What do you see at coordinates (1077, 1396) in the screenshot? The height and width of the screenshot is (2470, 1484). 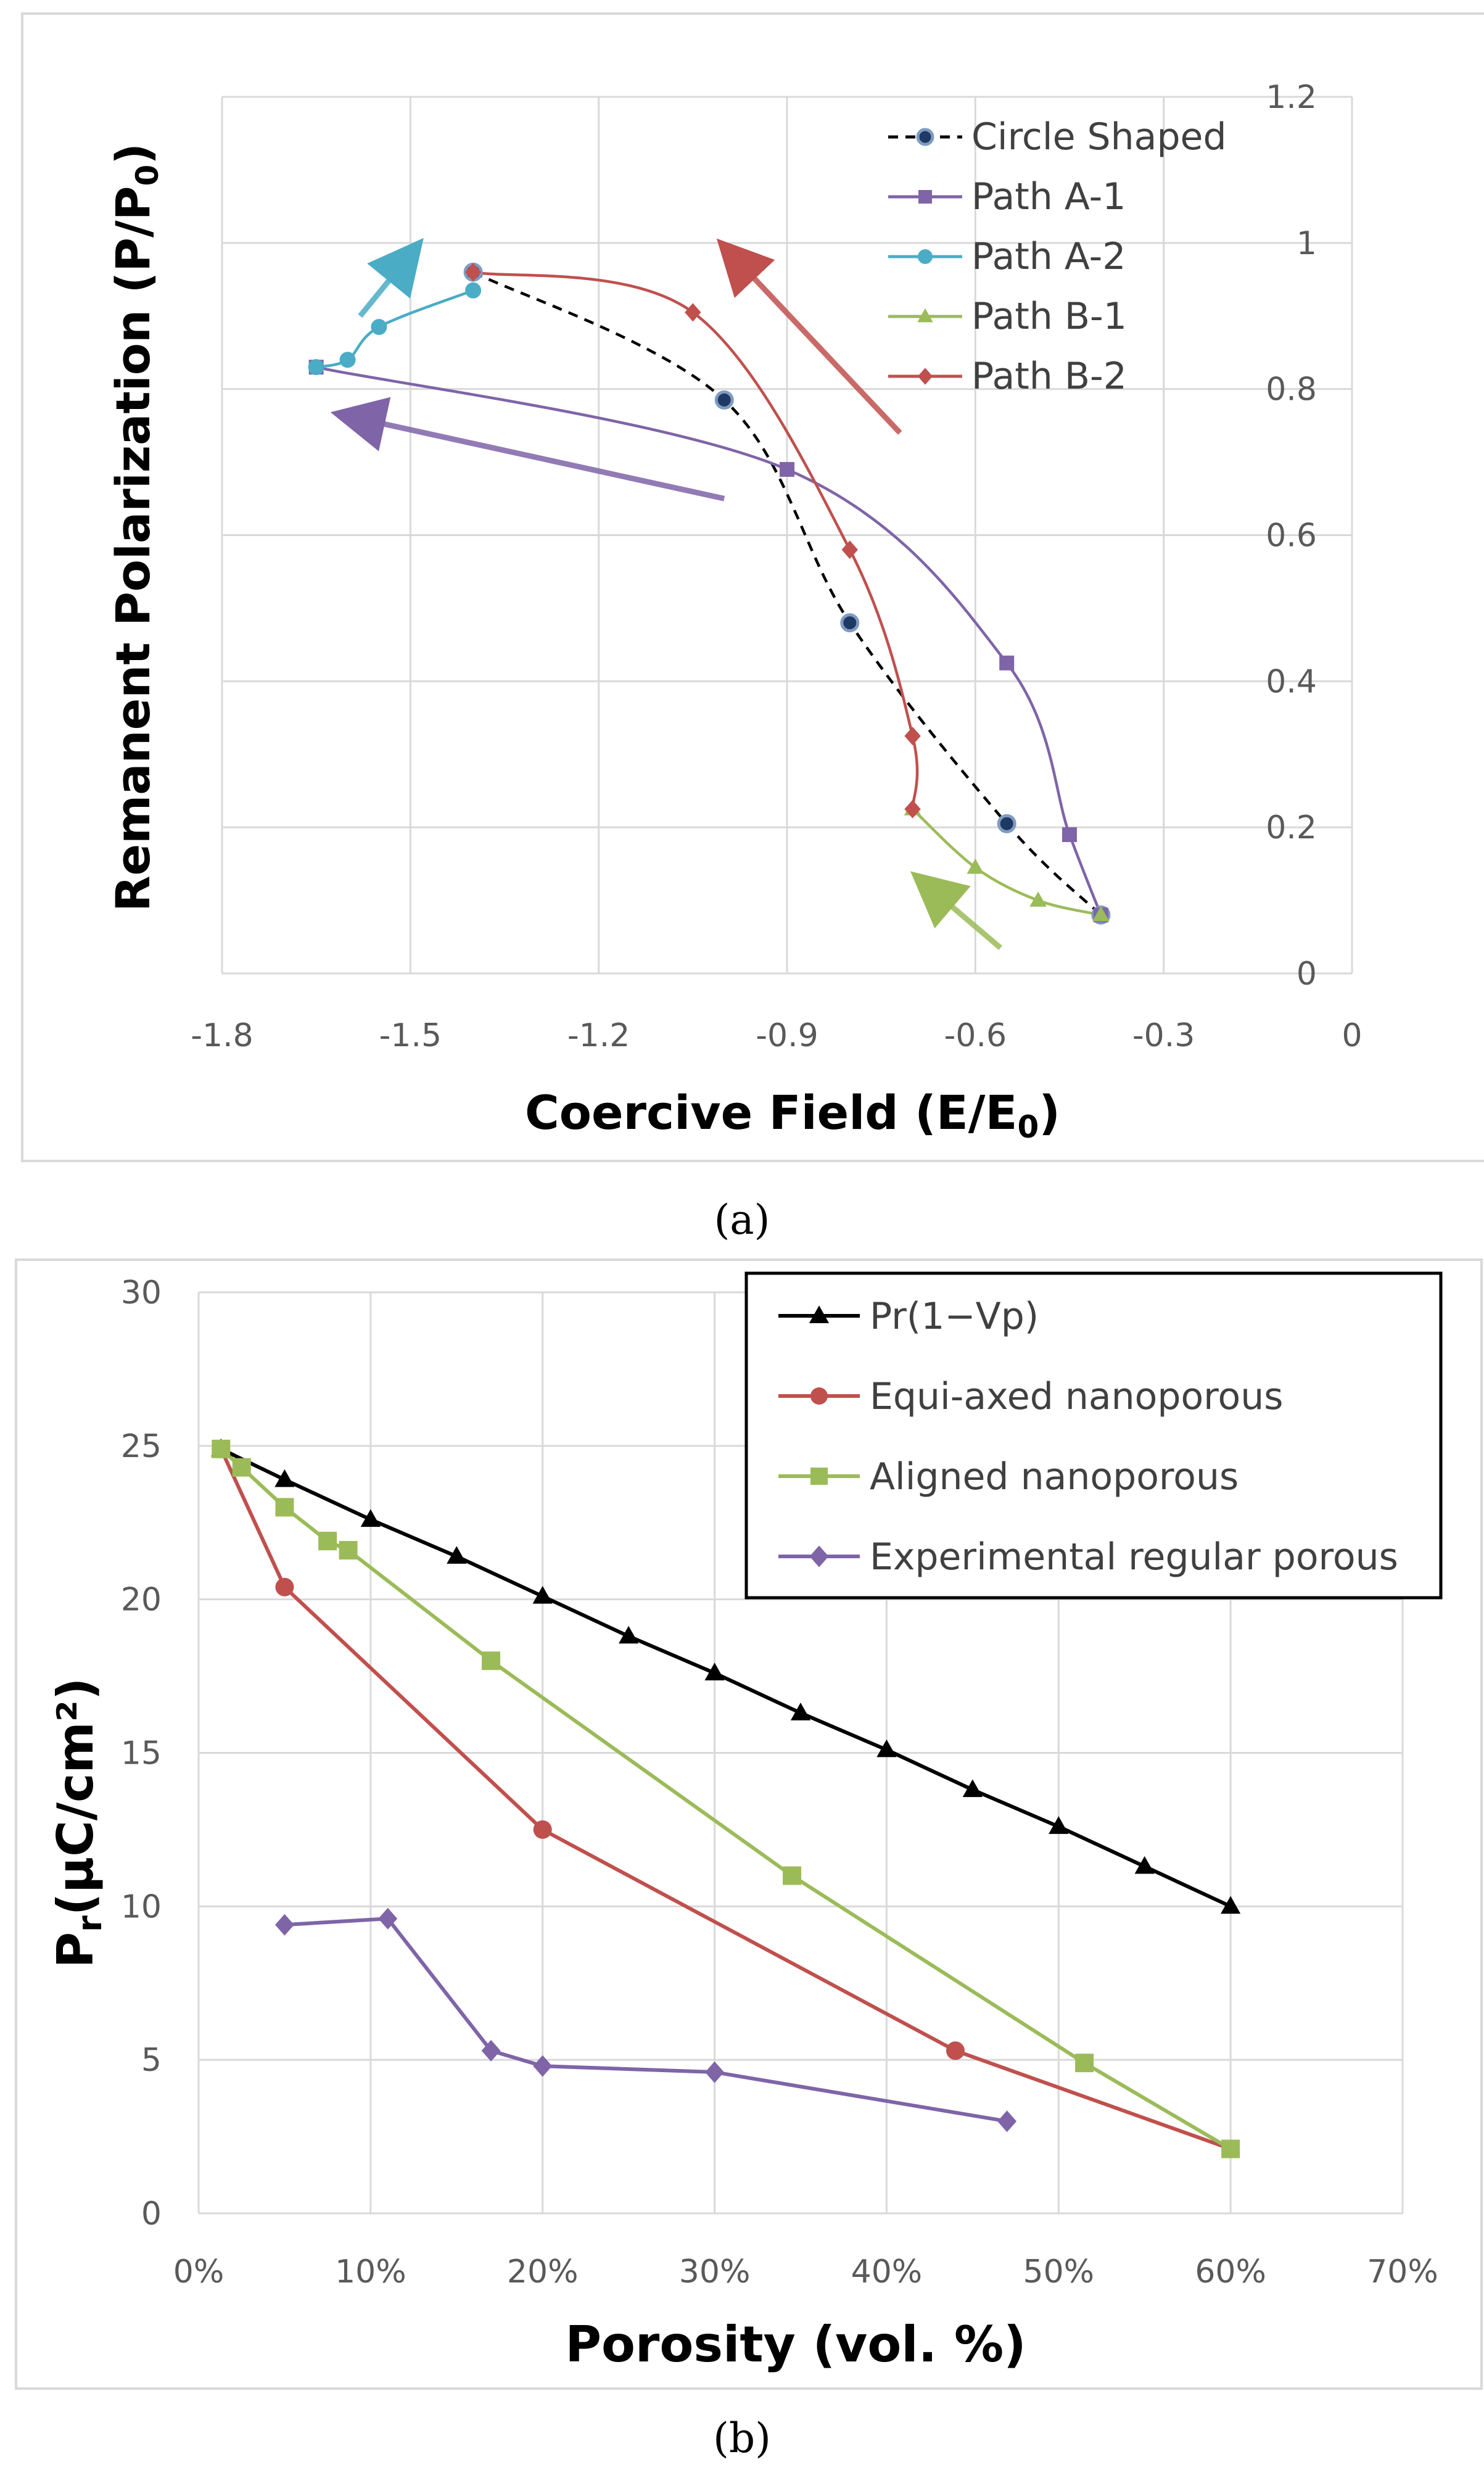 I see `legend-label-equi-axed-nanoporous: Equi-axed nanoporous` at bounding box center [1077, 1396].